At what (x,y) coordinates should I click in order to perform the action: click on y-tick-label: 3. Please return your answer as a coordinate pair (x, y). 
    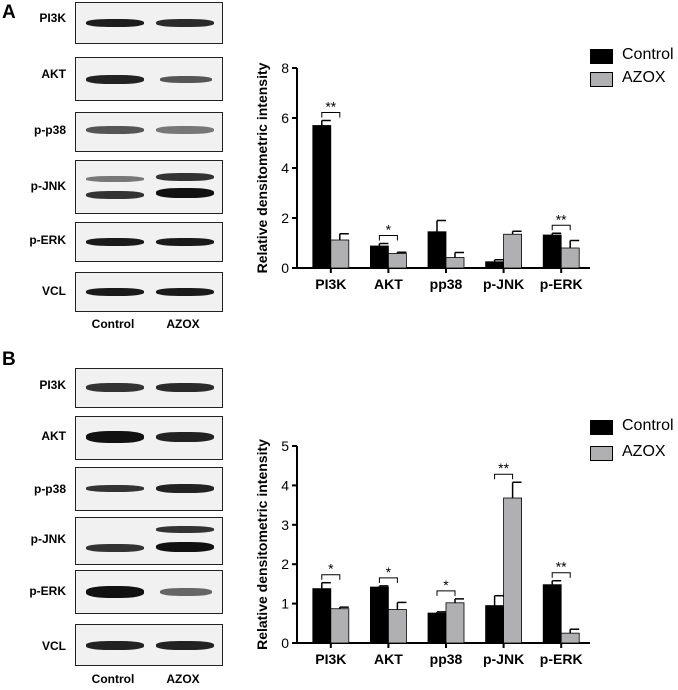
    Looking at the image, I should click on (285, 525).